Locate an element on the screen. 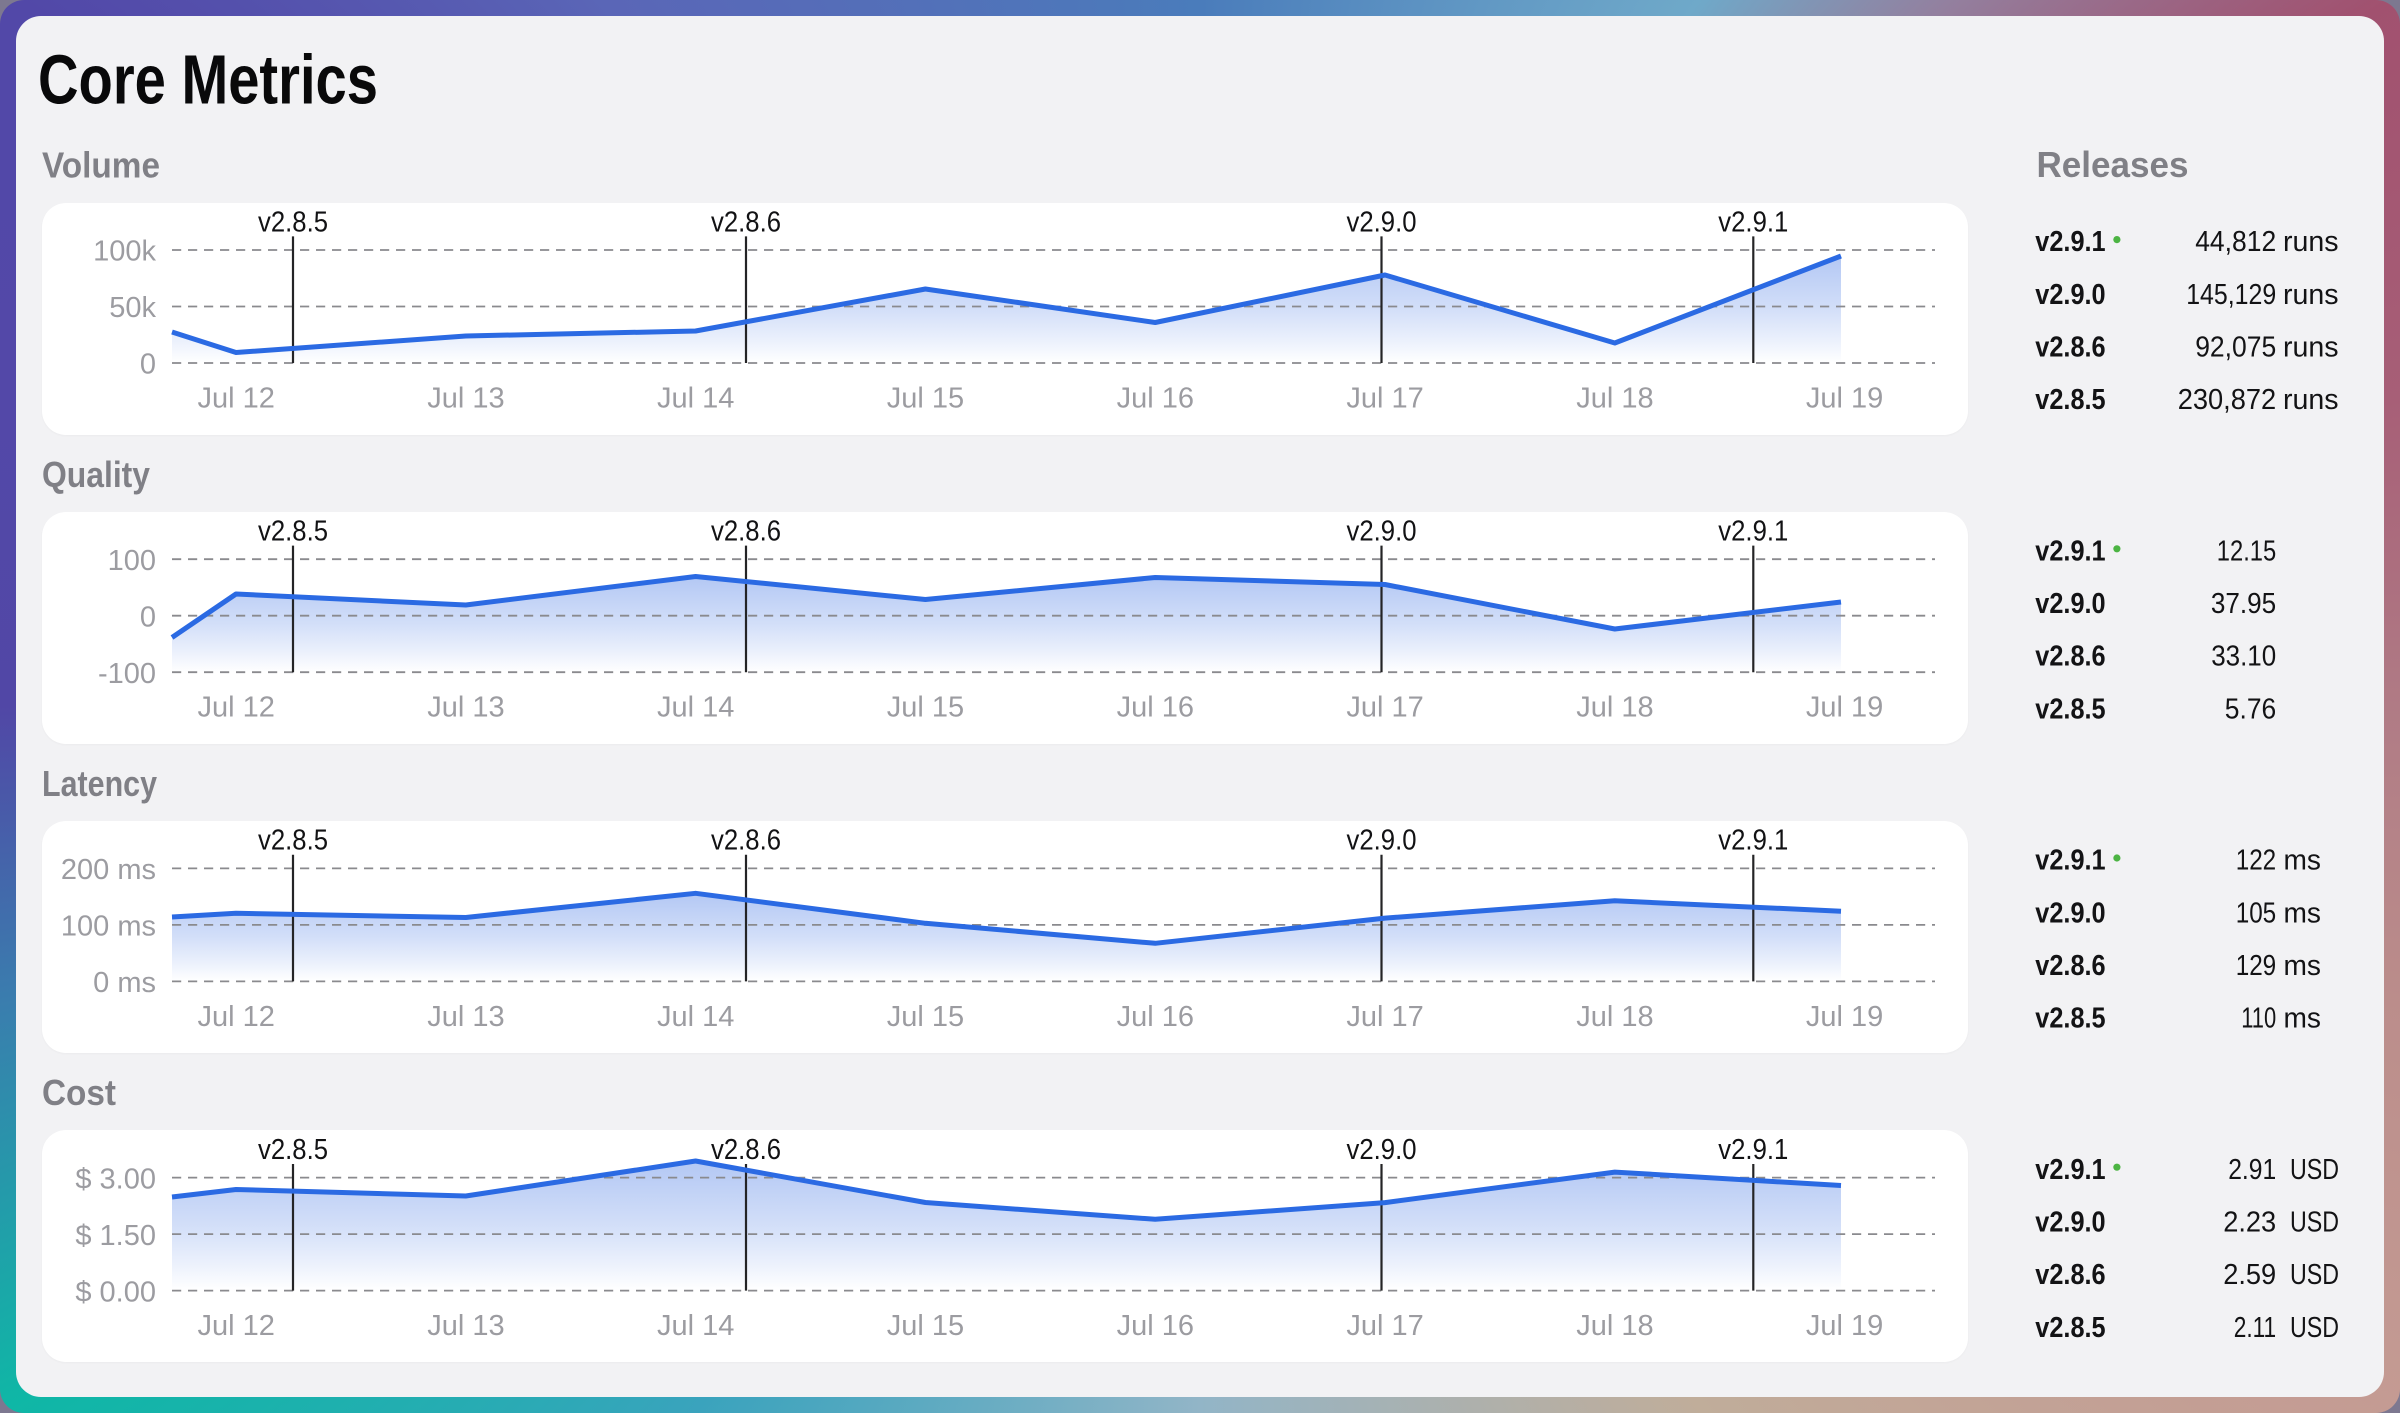 The image size is (2400, 1413). svg-text: Core Metrics is located at coordinates (208, 80).